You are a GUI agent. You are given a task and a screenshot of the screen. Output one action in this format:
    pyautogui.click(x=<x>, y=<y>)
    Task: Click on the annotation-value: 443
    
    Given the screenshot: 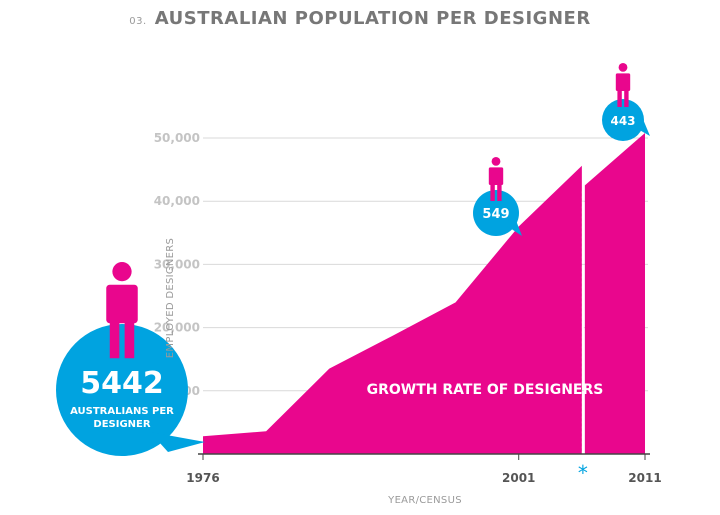 What is the action you would take?
    pyautogui.click(x=622, y=121)
    